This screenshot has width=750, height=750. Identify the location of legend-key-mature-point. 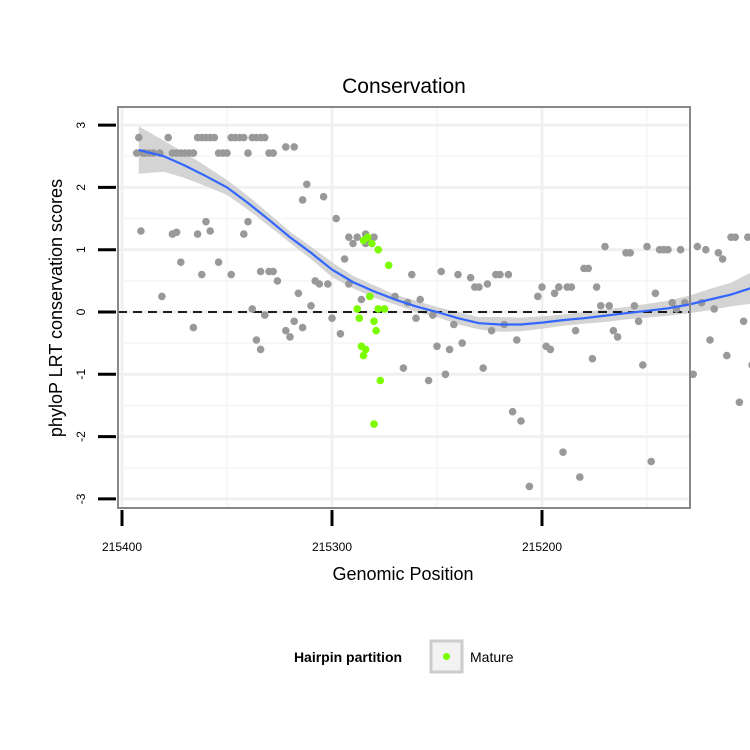
(446, 656).